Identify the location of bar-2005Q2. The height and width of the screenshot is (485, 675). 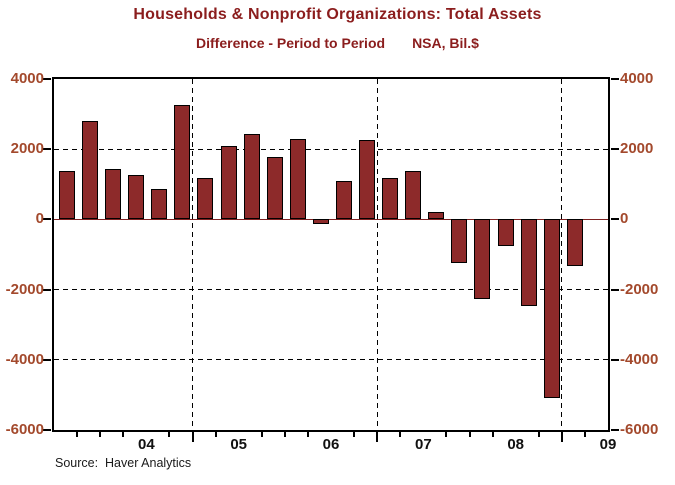
(228, 183).